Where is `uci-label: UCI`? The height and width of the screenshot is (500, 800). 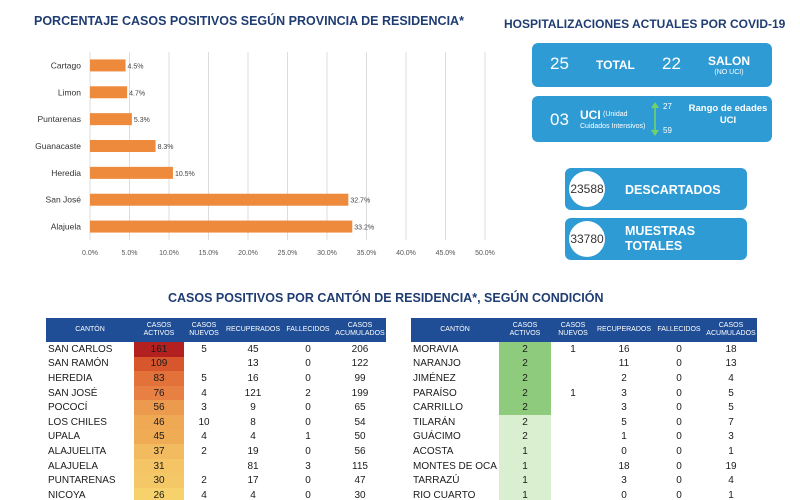 uci-label: UCI is located at coordinates (590, 115).